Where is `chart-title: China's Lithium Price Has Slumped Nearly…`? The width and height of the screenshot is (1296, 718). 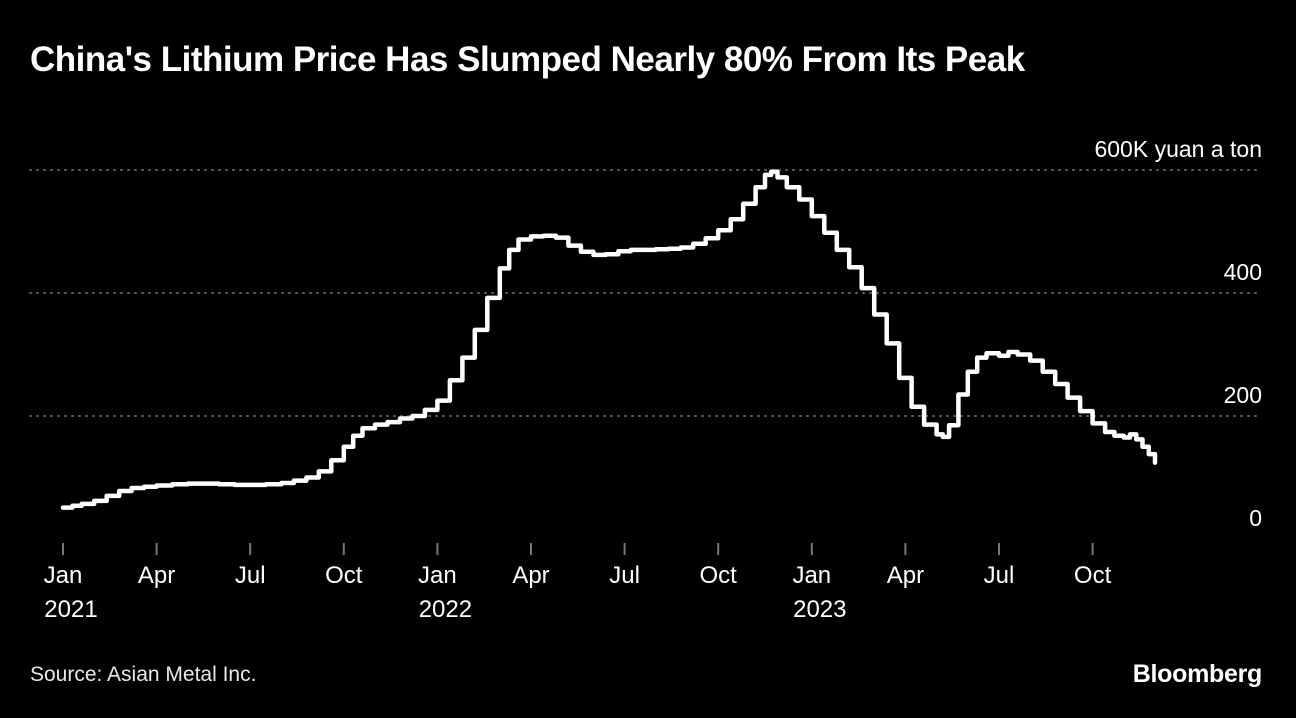 chart-title: China's Lithium Price Has Slumped Nearly… is located at coordinates (527, 59).